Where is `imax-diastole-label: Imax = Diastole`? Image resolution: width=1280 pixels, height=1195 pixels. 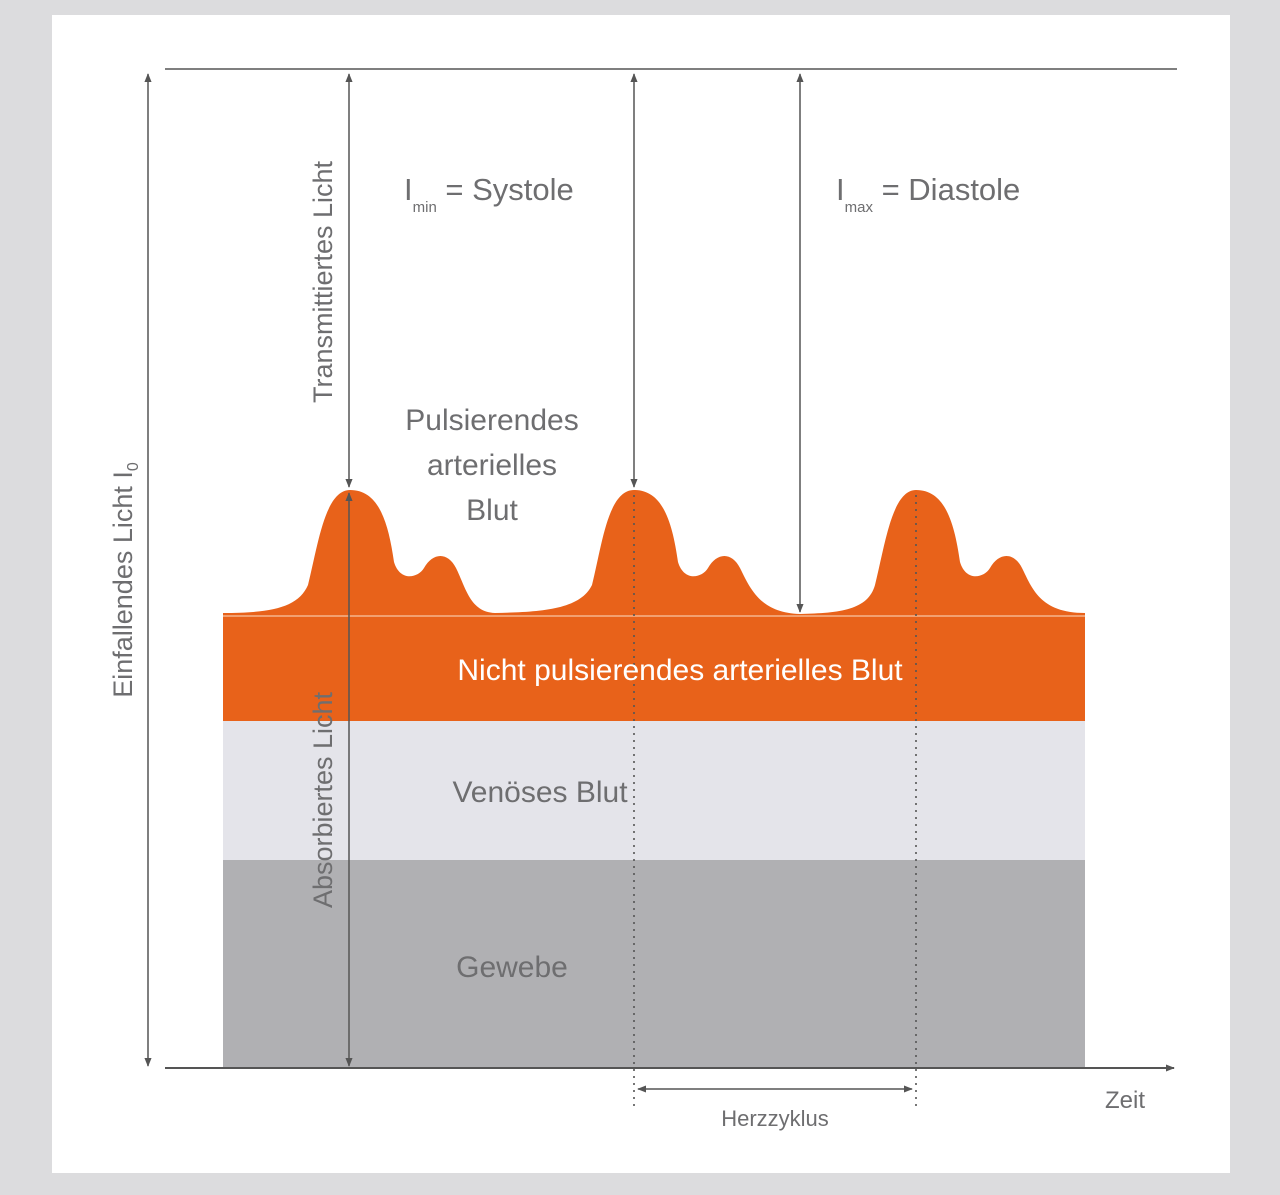 imax-diastole-label: Imax = Diastole is located at coordinates (928, 194).